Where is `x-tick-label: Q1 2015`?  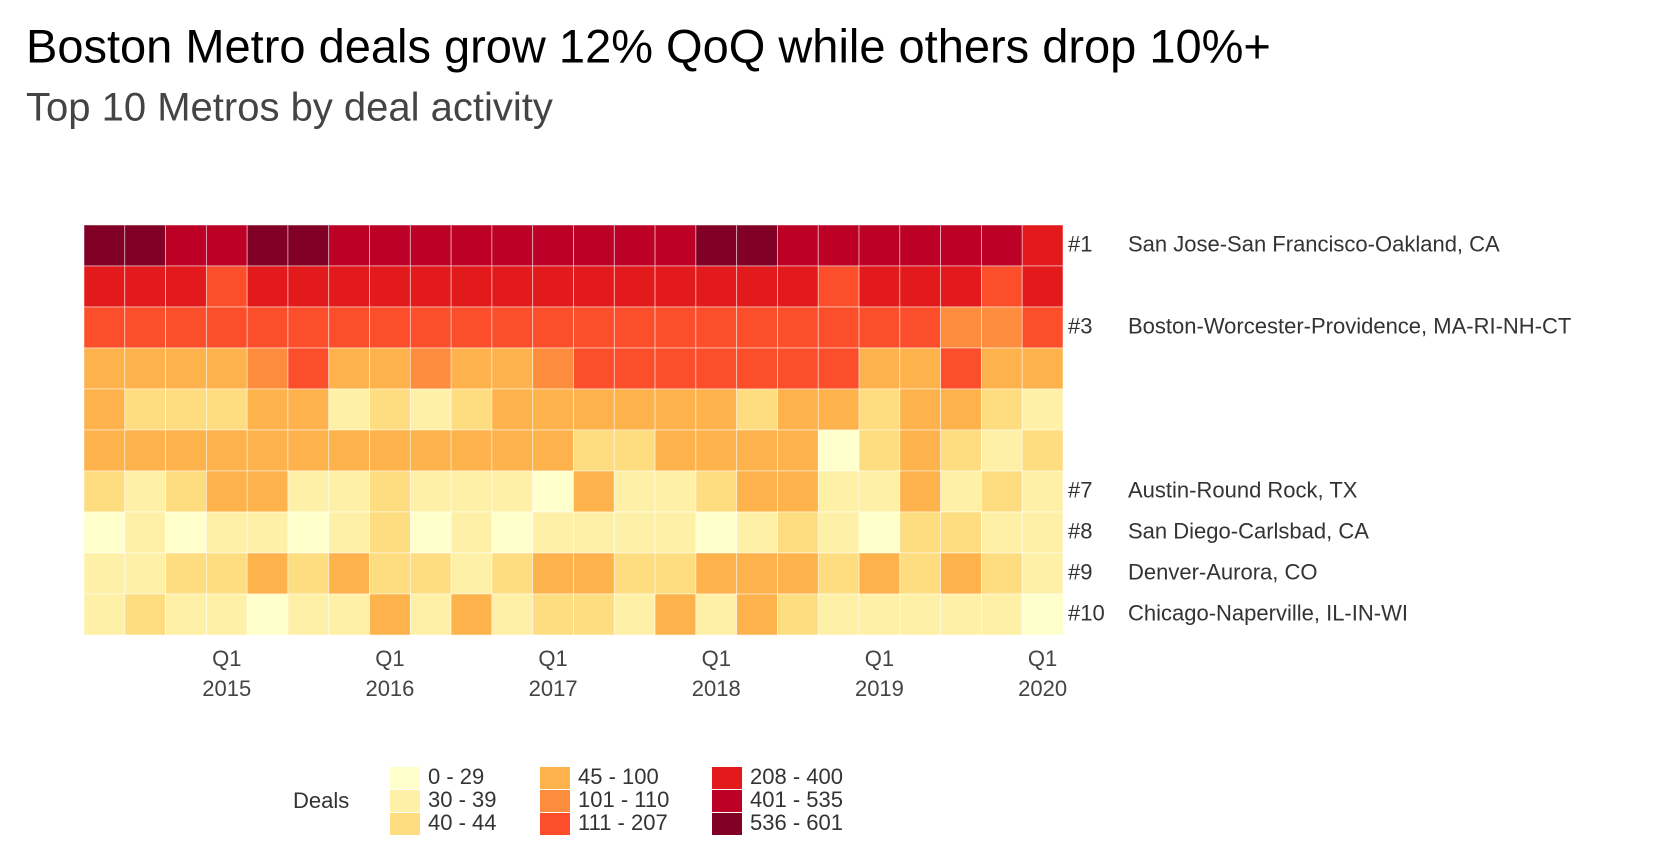 x-tick-label: Q1 2015 is located at coordinates (226, 673).